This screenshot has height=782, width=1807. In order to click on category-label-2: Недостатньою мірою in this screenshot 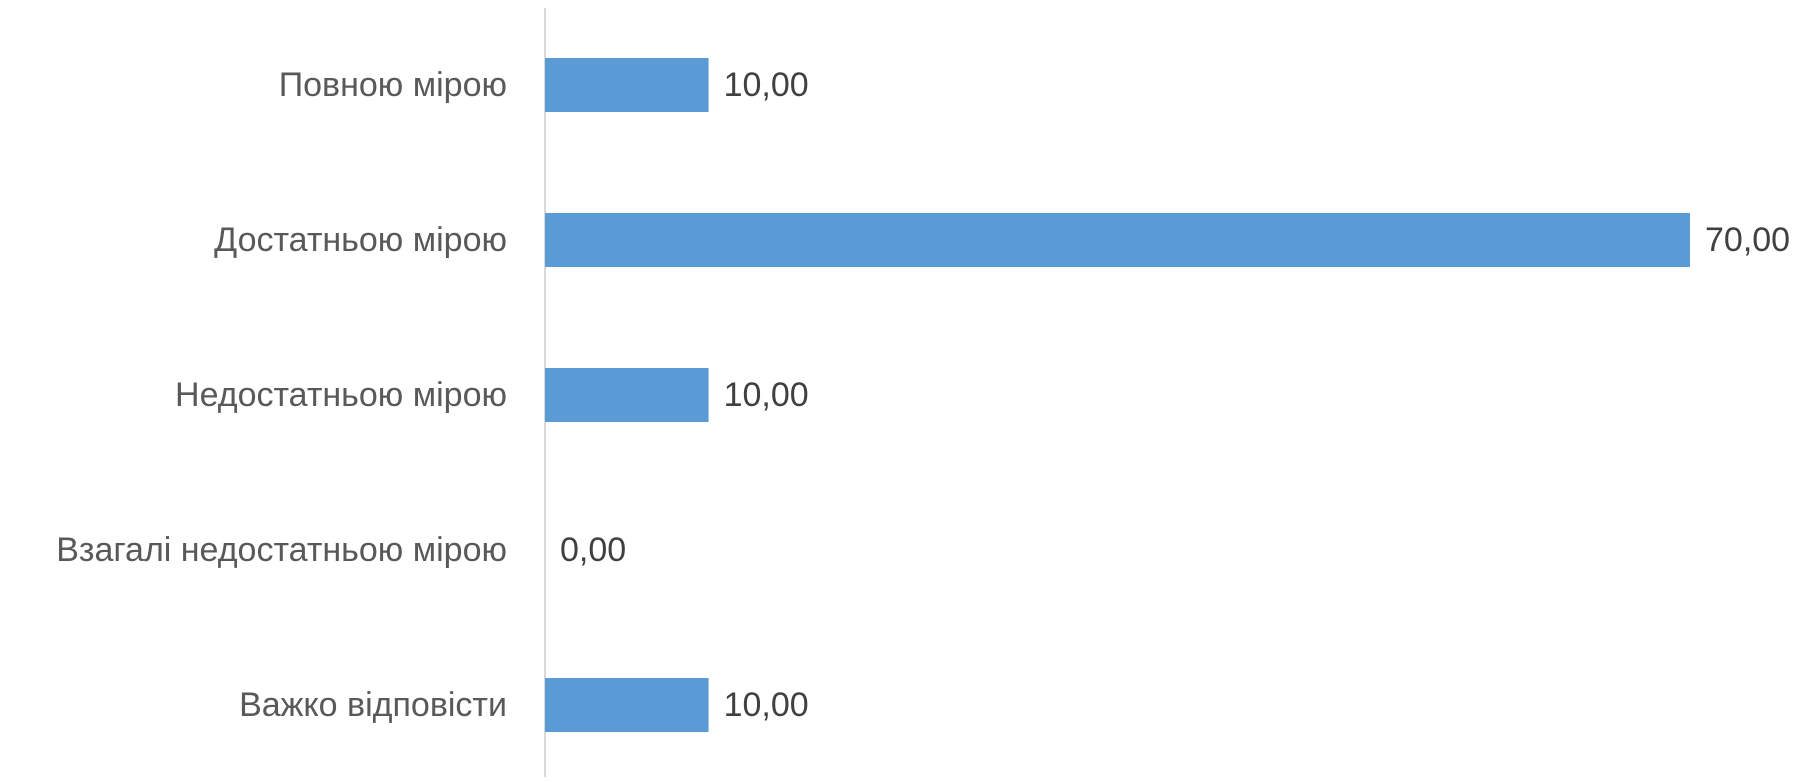, I will do `click(341, 395)`.